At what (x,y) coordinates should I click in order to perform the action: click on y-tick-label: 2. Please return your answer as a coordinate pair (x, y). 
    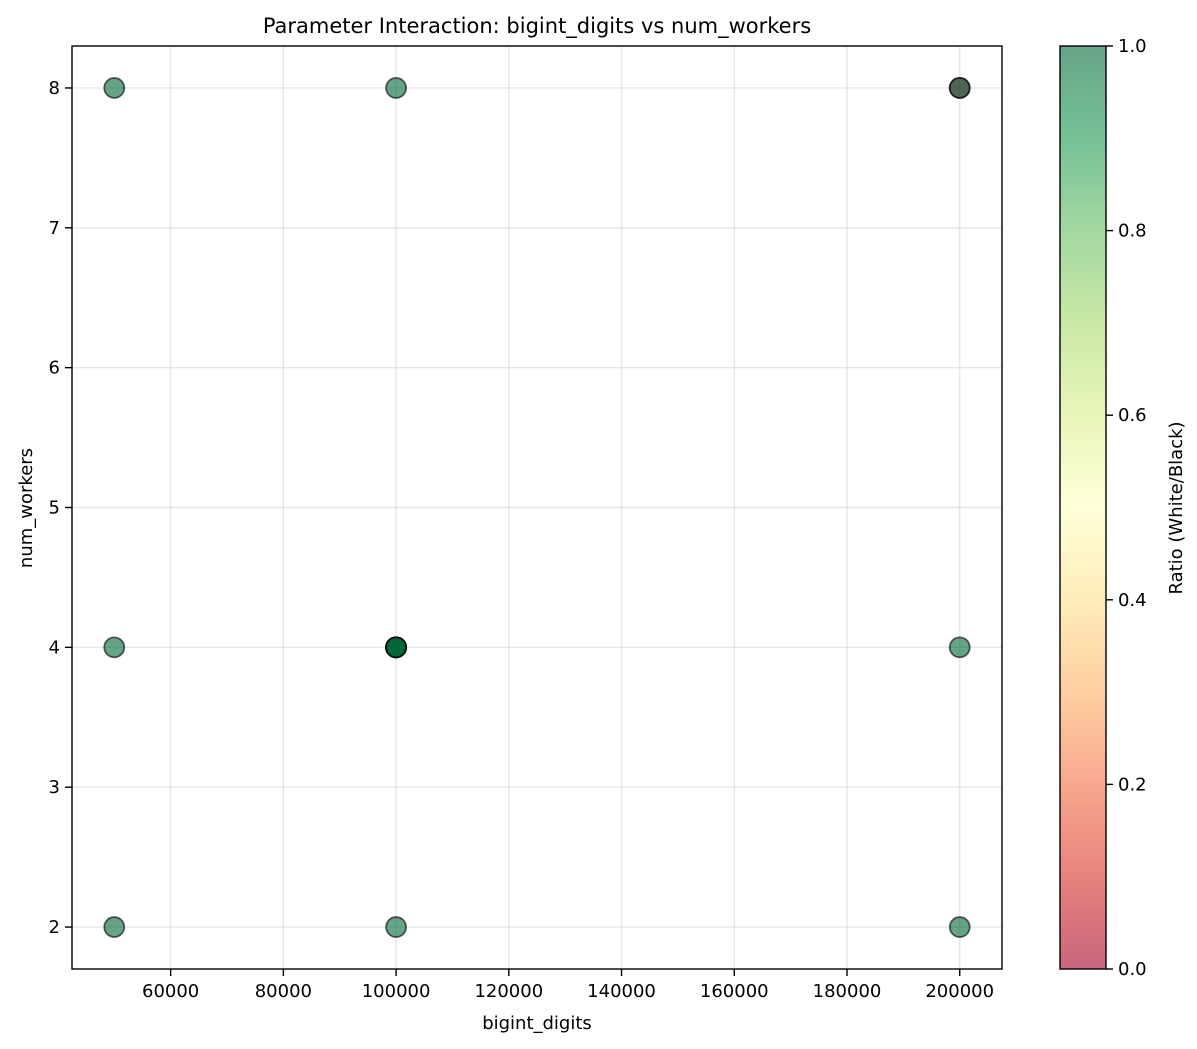
    Looking at the image, I should click on (54, 927).